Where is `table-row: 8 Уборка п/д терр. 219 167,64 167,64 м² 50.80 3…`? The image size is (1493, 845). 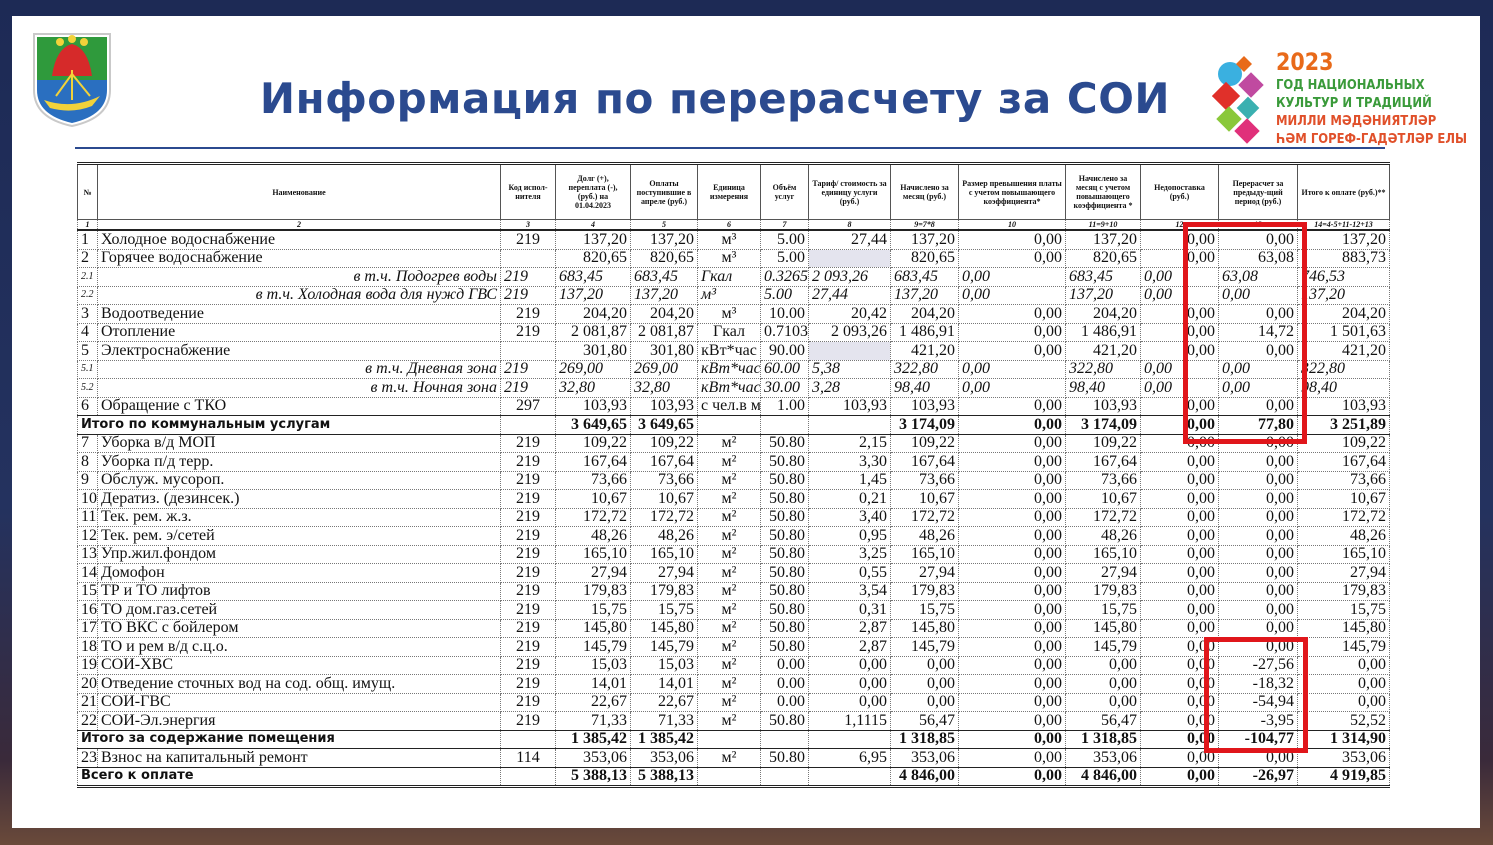 table-row: 8 Уборка п/д терр. 219 167,64 167,64 м² 50.80 3… is located at coordinates (733, 462).